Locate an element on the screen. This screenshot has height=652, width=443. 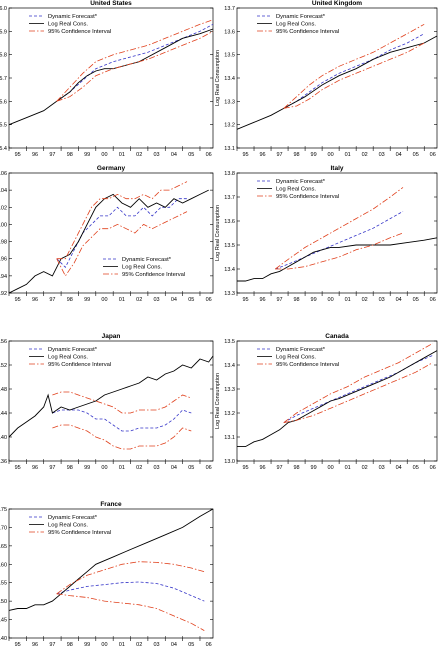
y-tick-label: 13.5 is located at coordinates (229, 246).